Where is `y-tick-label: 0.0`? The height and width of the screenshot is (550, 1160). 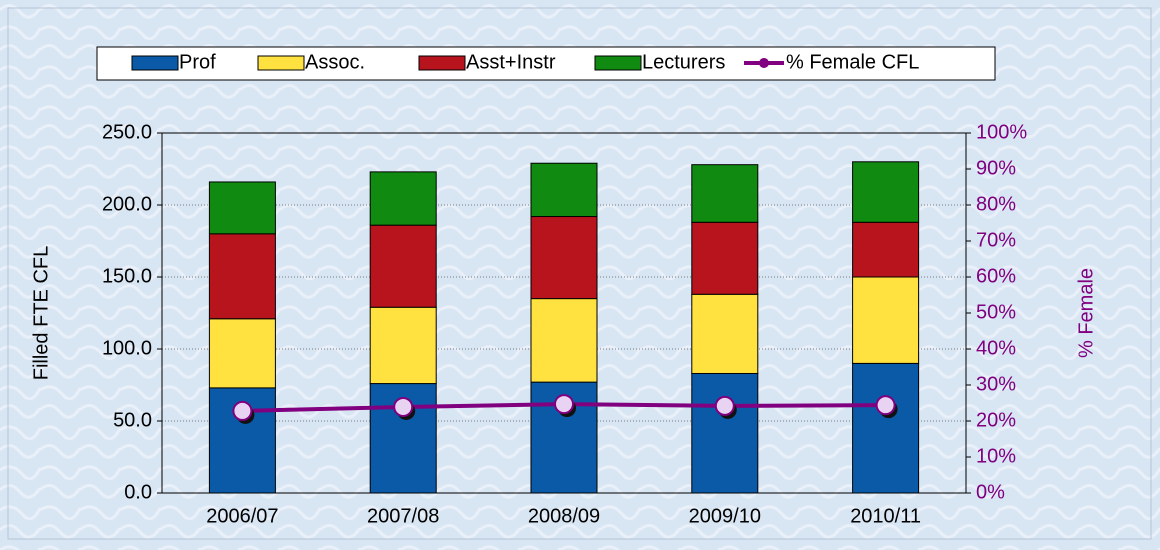 y-tick-label: 0.0 is located at coordinates (138, 492).